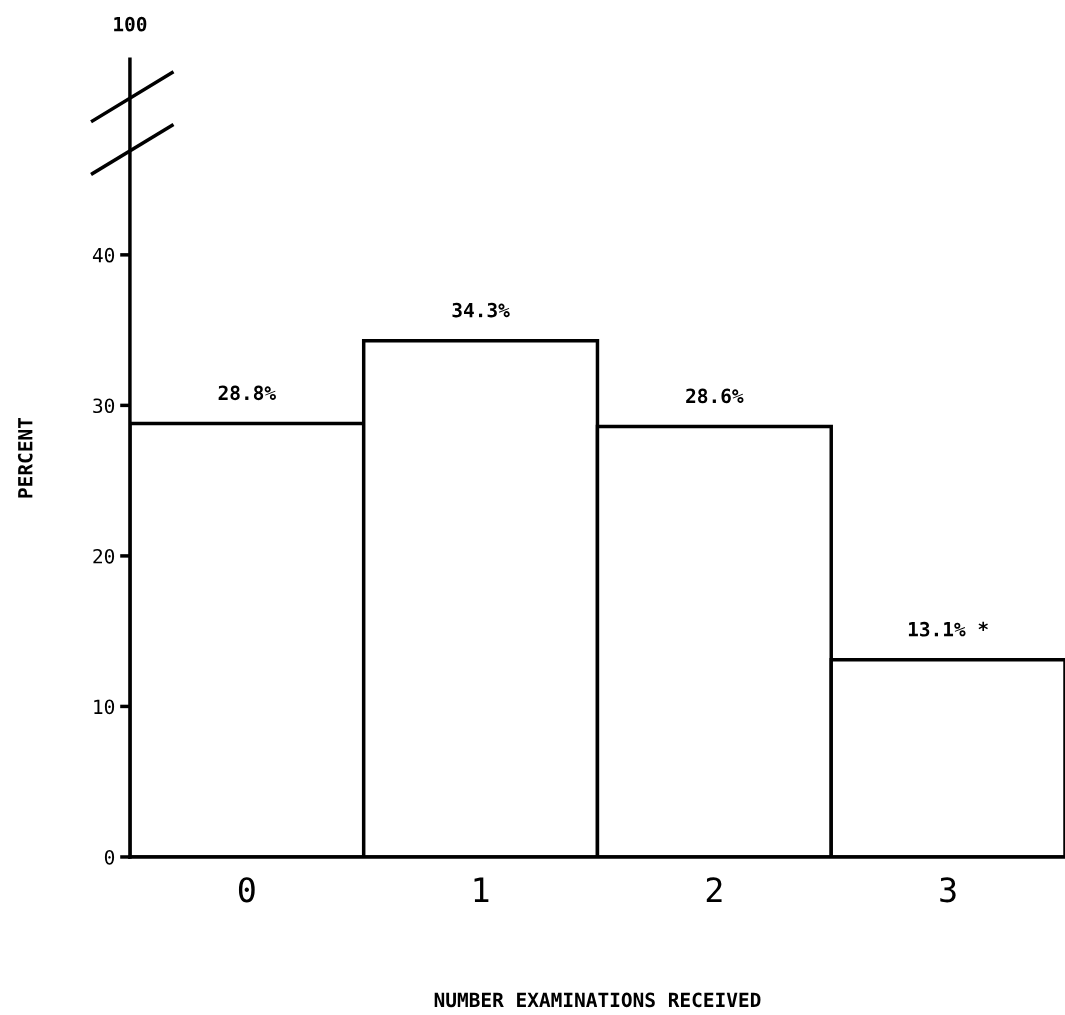 Image resolution: width=1065 pixels, height=1015 pixels. Describe the element at coordinates (714, 889) in the screenshot. I see `x-tick-label: 2` at that location.